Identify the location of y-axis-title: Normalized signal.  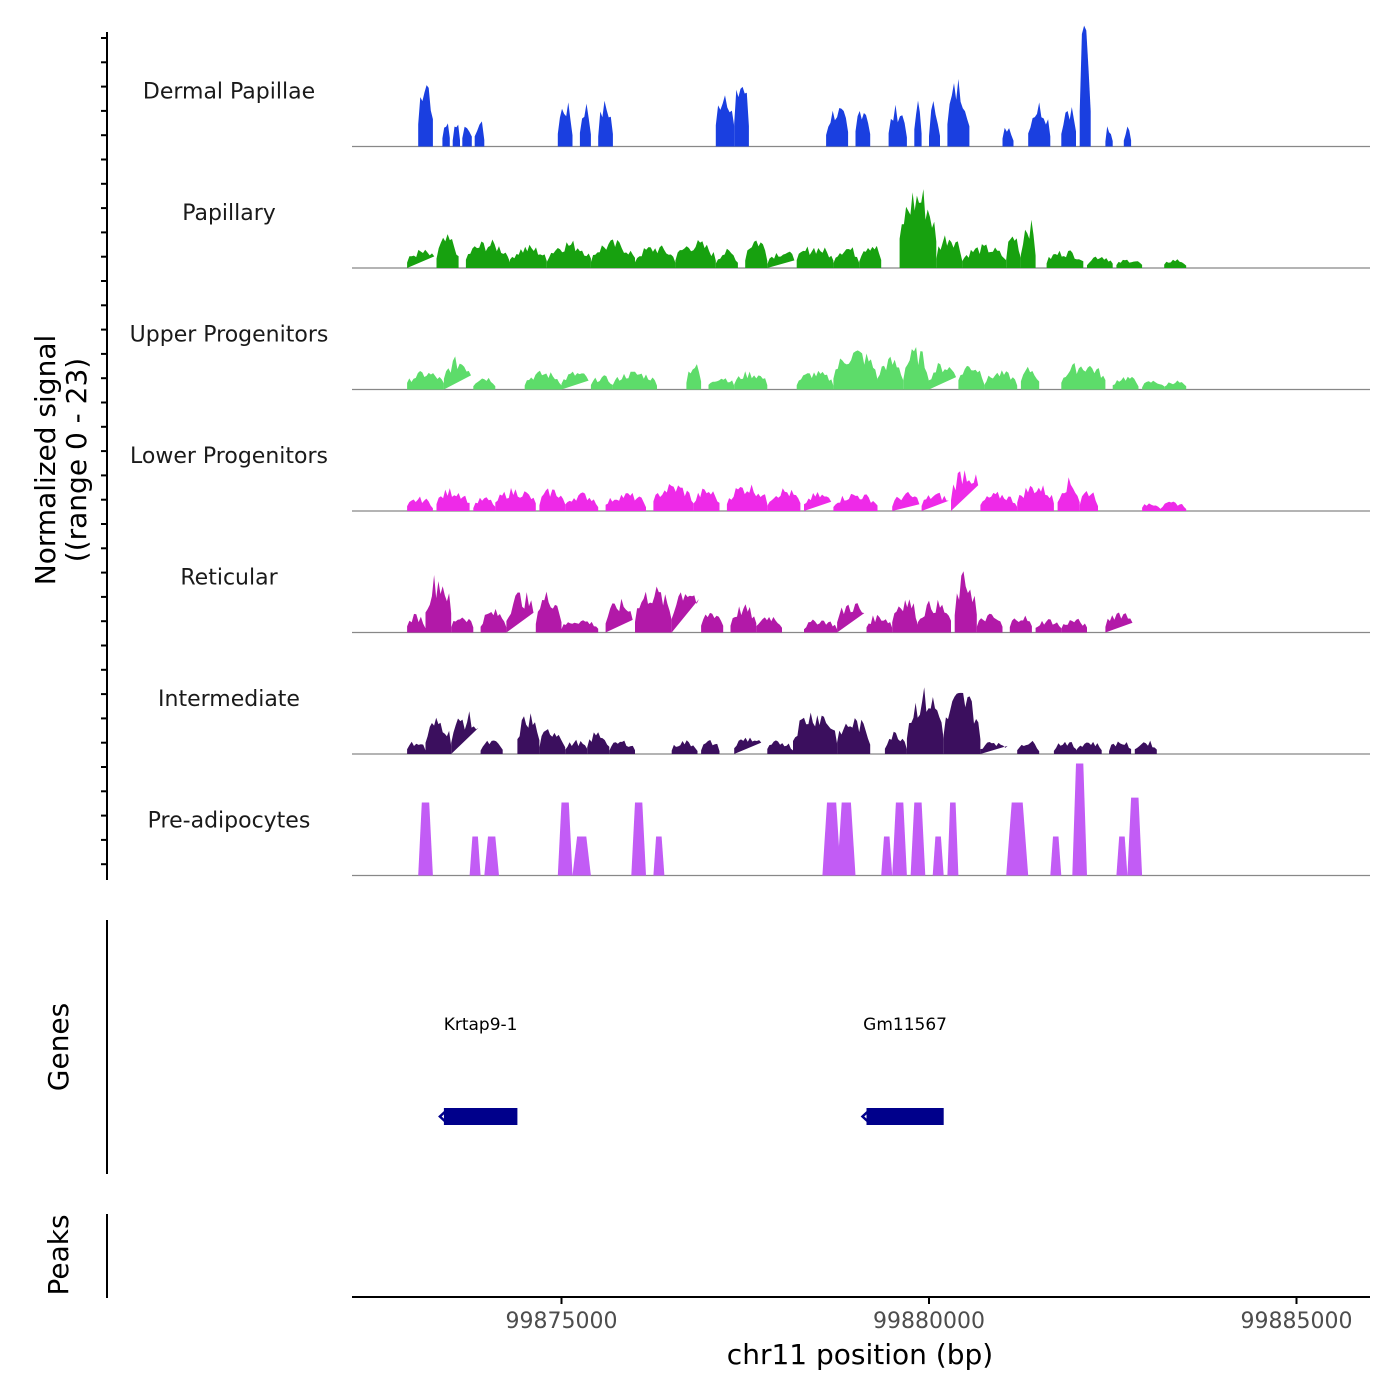
(45, 460).